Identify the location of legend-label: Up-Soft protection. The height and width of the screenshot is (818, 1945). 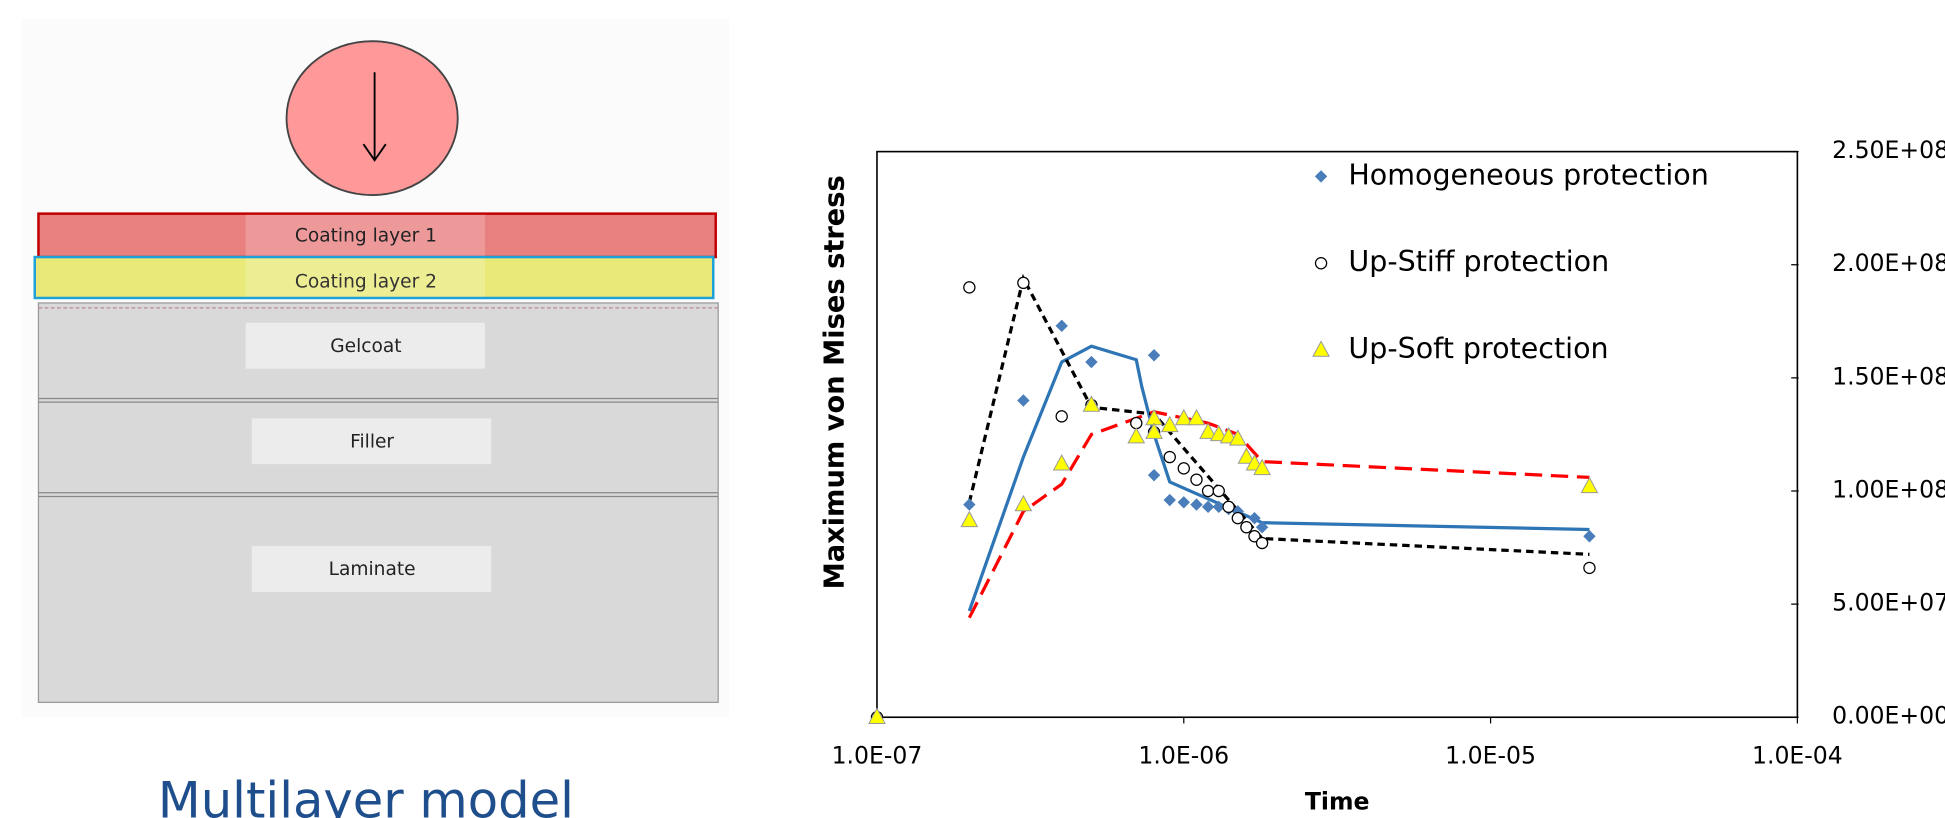
(1478, 348).